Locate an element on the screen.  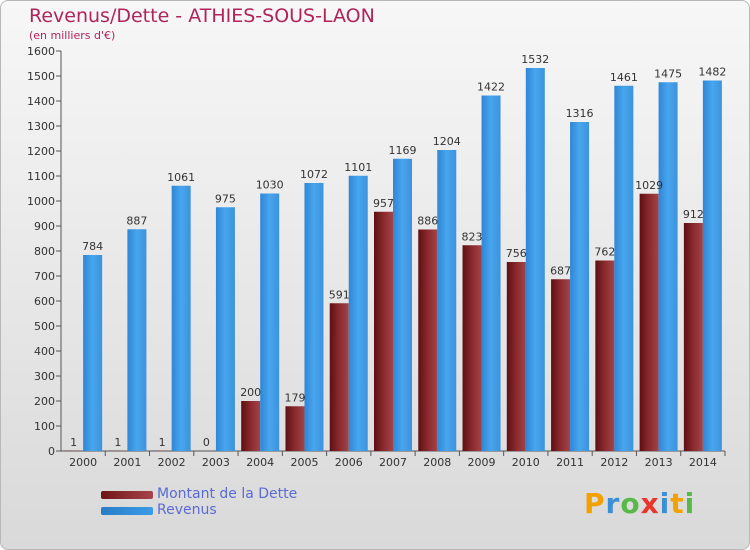
data-label-revenus: 784 is located at coordinates (92, 246).